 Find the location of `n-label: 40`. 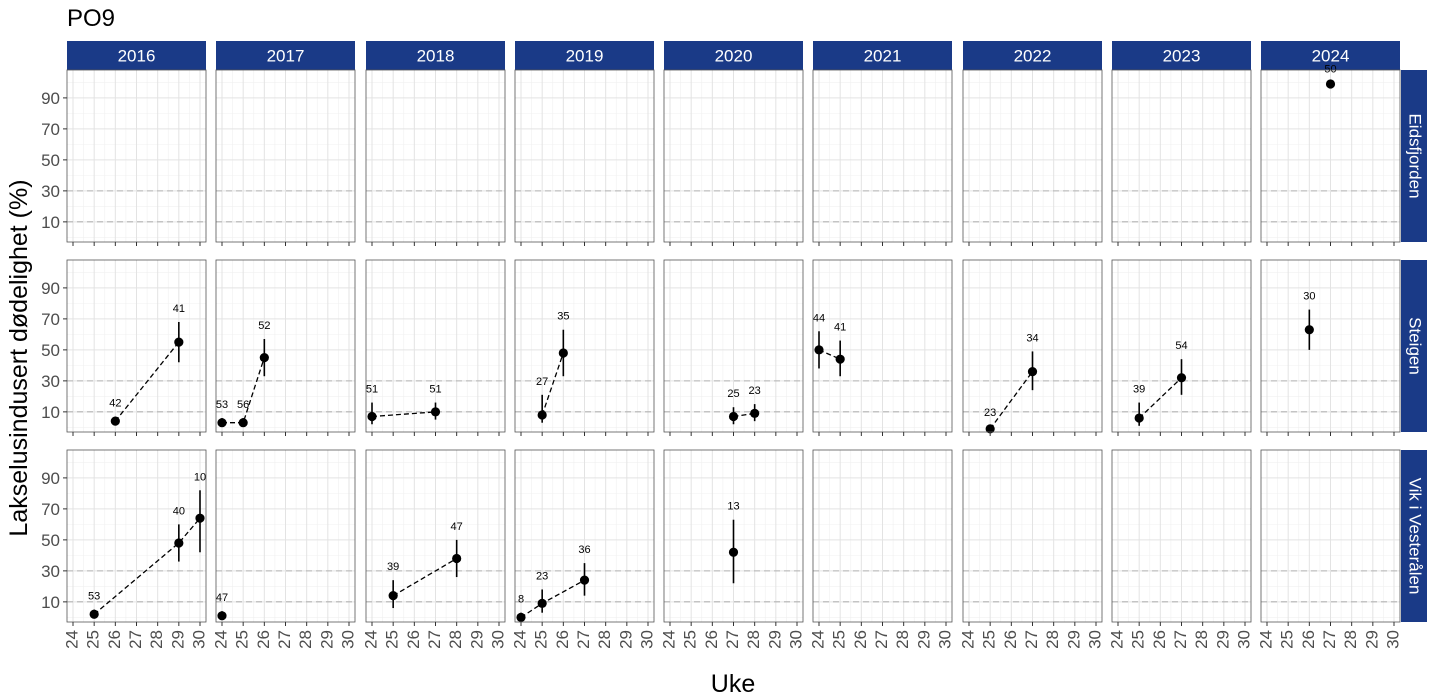

n-label: 40 is located at coordinates (179, 511).